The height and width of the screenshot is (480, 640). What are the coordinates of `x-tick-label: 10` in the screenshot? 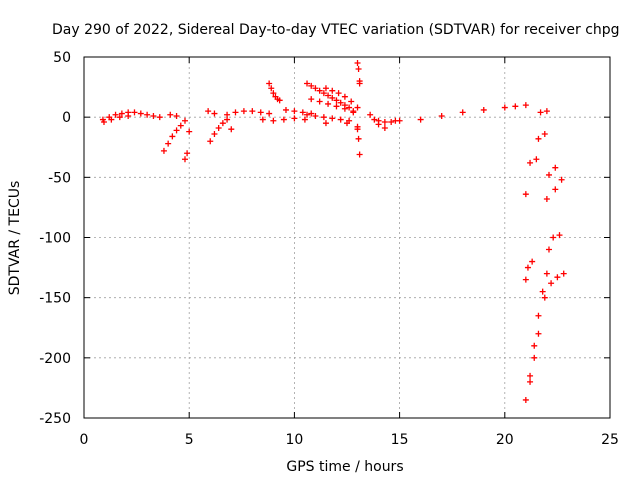 It's located at (294, 440).